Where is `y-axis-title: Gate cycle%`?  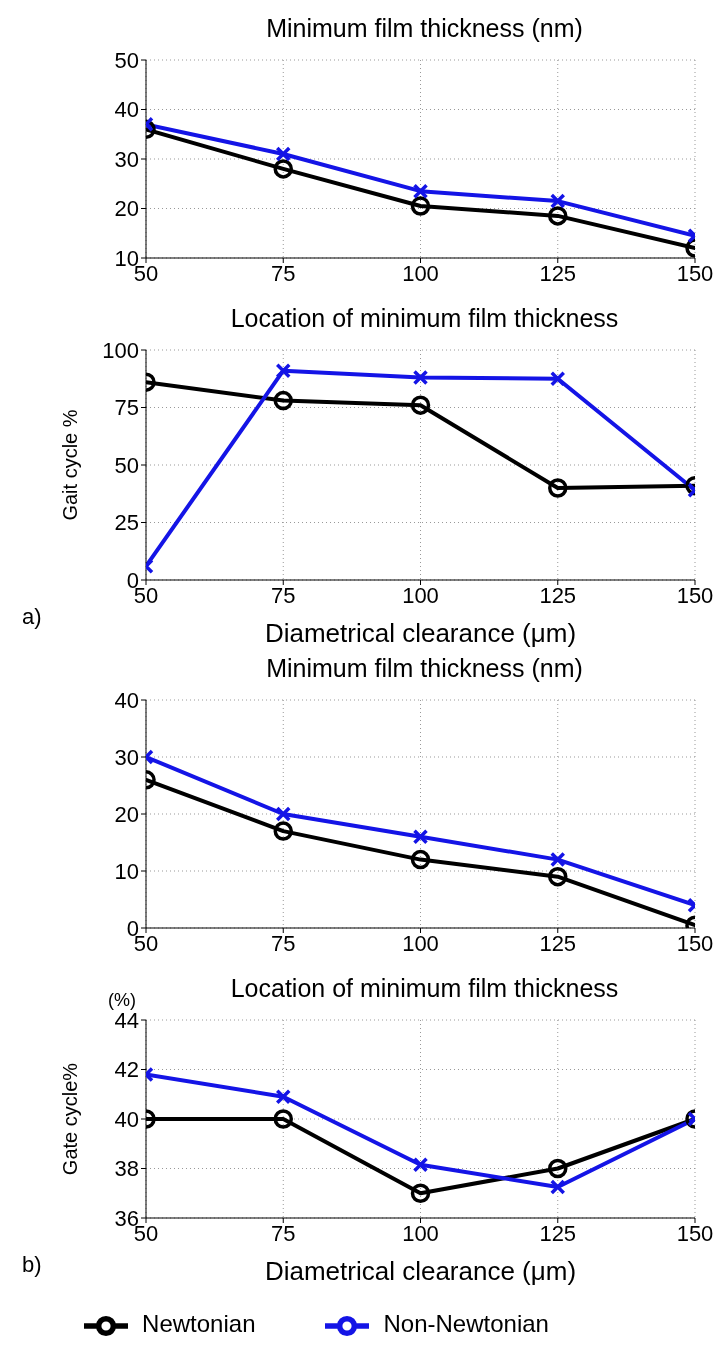
y-axis-title: Gate cycle% is located at coordinates (70, 1119).